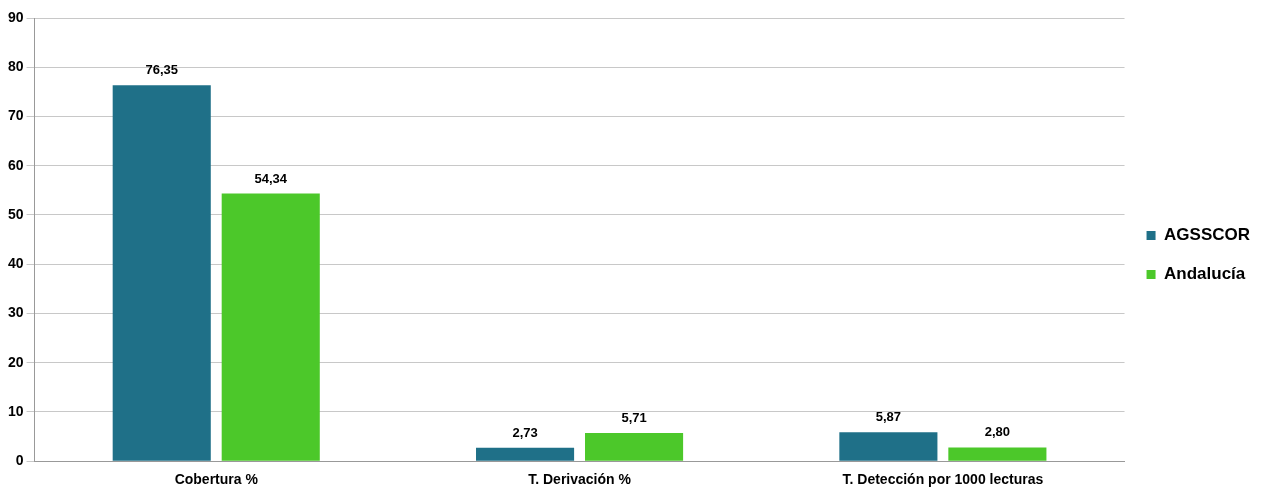 The image size is (1280, 497). Describe the element at coordinates (15, 115) in the screenshot. I see `y-tick-label: 70` at that location.